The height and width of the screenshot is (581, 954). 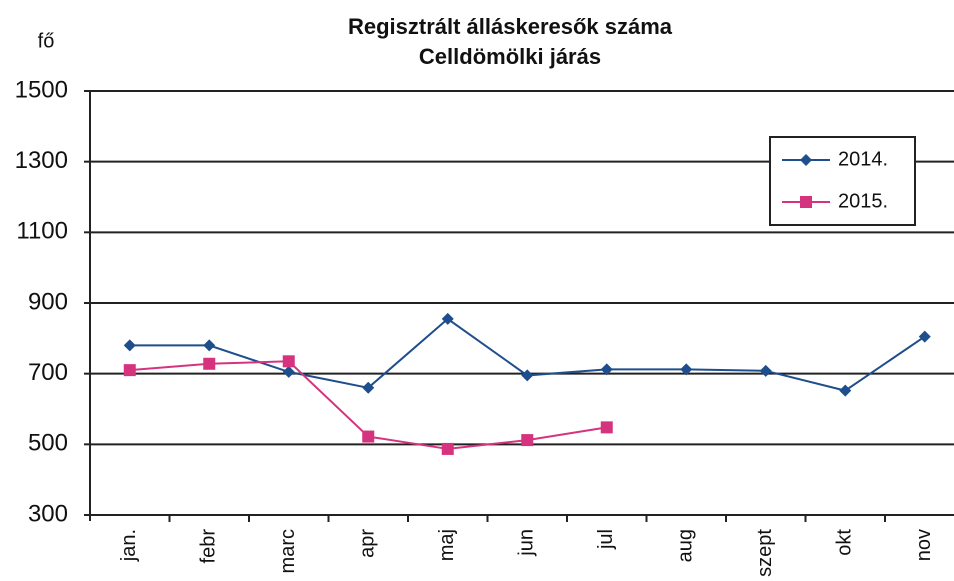 I want to click on y-tick-label: 1300, so click(x=41, y=160).